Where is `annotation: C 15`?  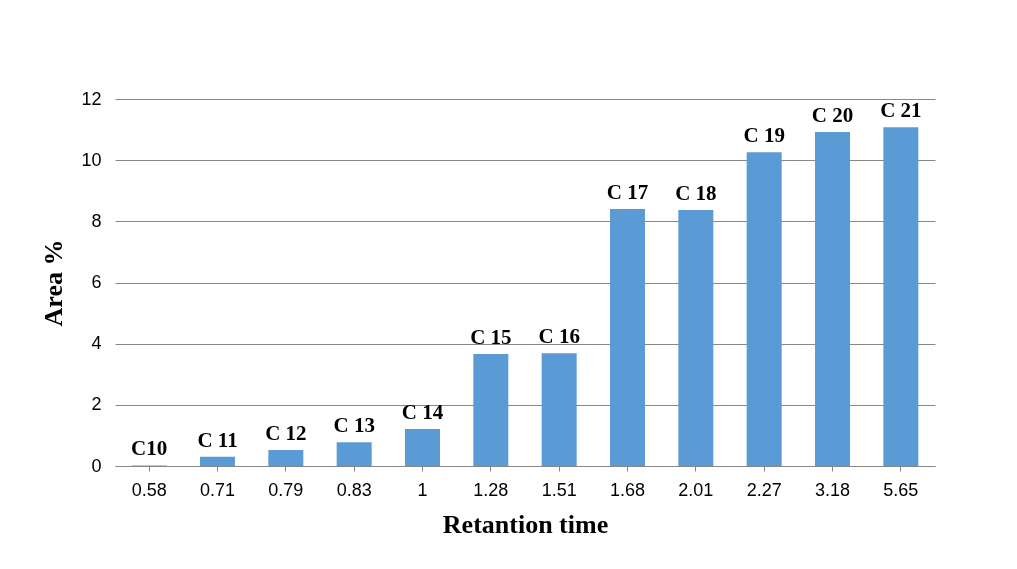 annotation: C 15 is located at coordinates (491, 337).